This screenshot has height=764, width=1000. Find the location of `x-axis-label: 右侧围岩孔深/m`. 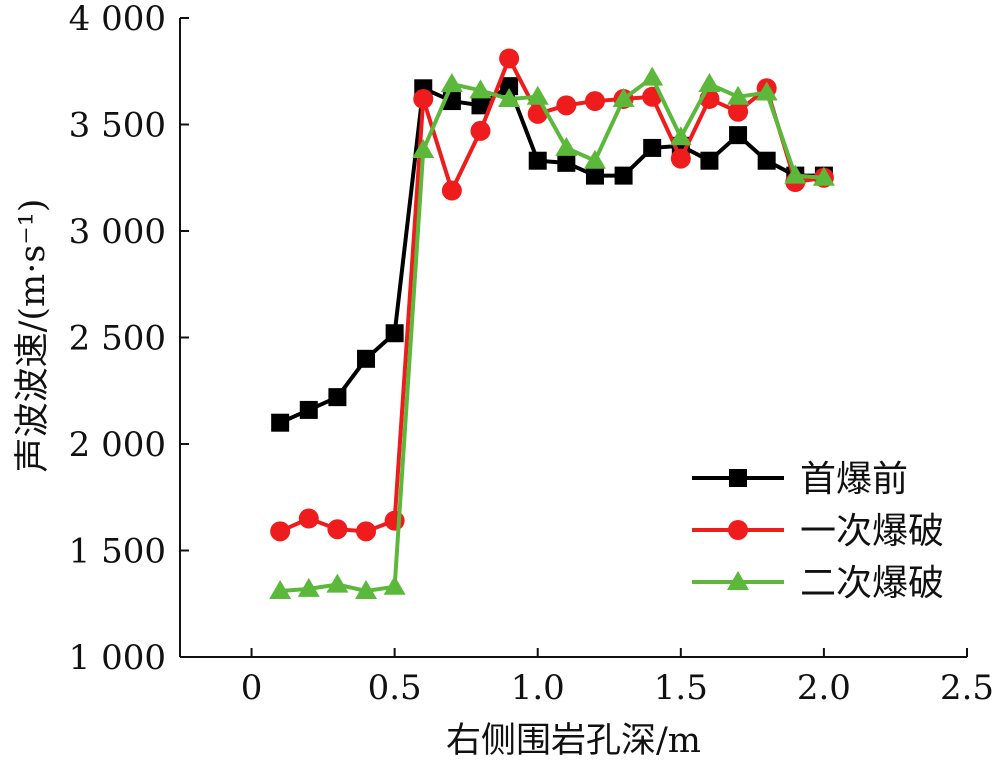

x-axis-label: 右侧围岩孔深/m is located at coordinates (573, 741).